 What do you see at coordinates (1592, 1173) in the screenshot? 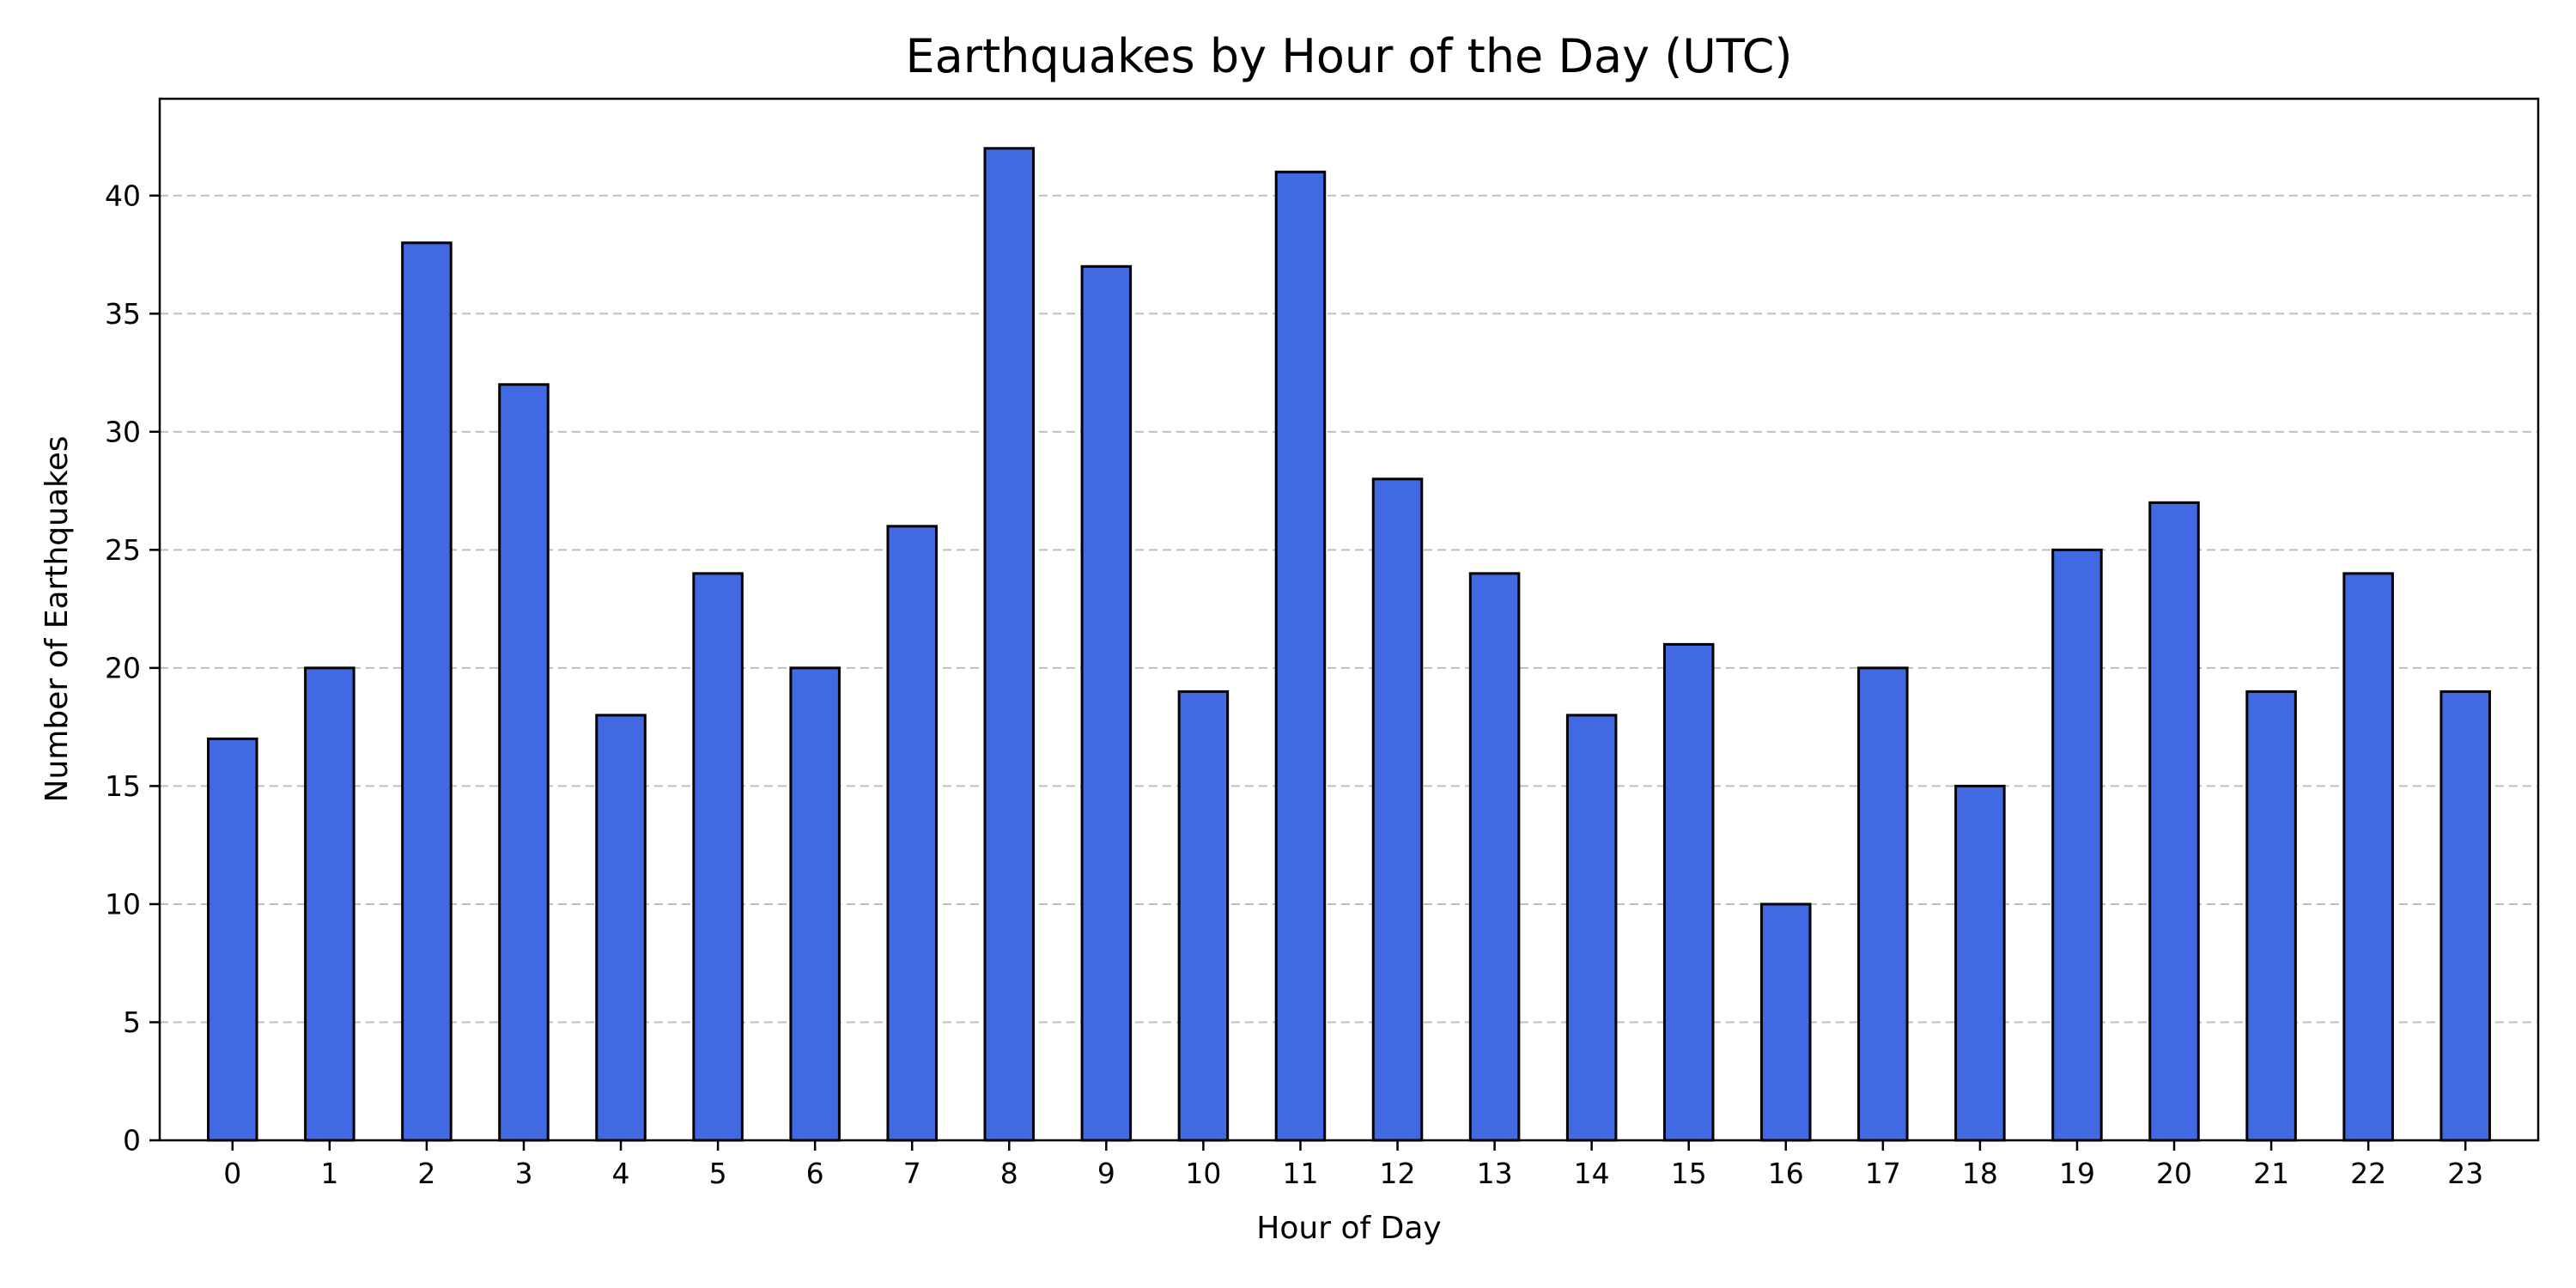
I see `x-tick-label: 14` at bounding box center [1592, 1173].